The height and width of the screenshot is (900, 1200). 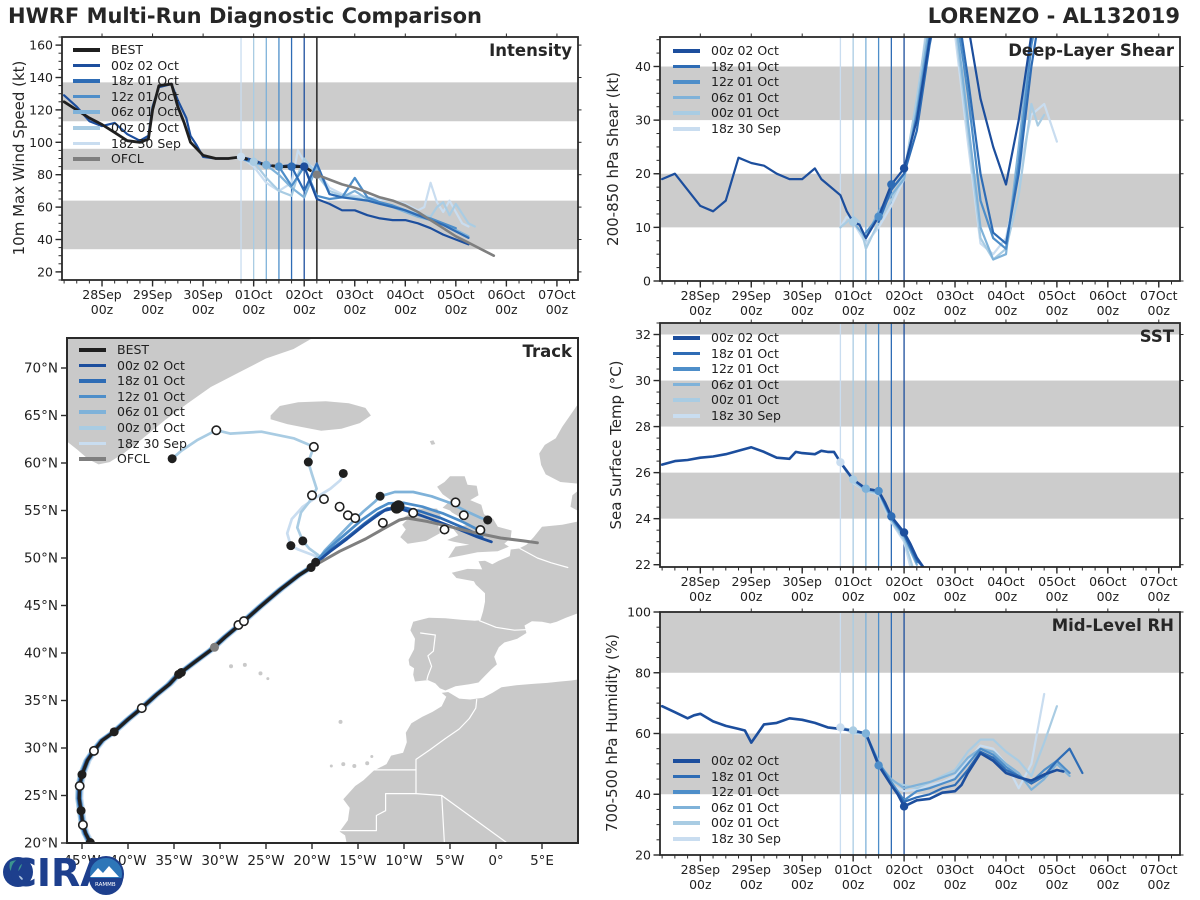 I want to click on legend-label: 00z 02 Oct, so click(x=745, y=50).